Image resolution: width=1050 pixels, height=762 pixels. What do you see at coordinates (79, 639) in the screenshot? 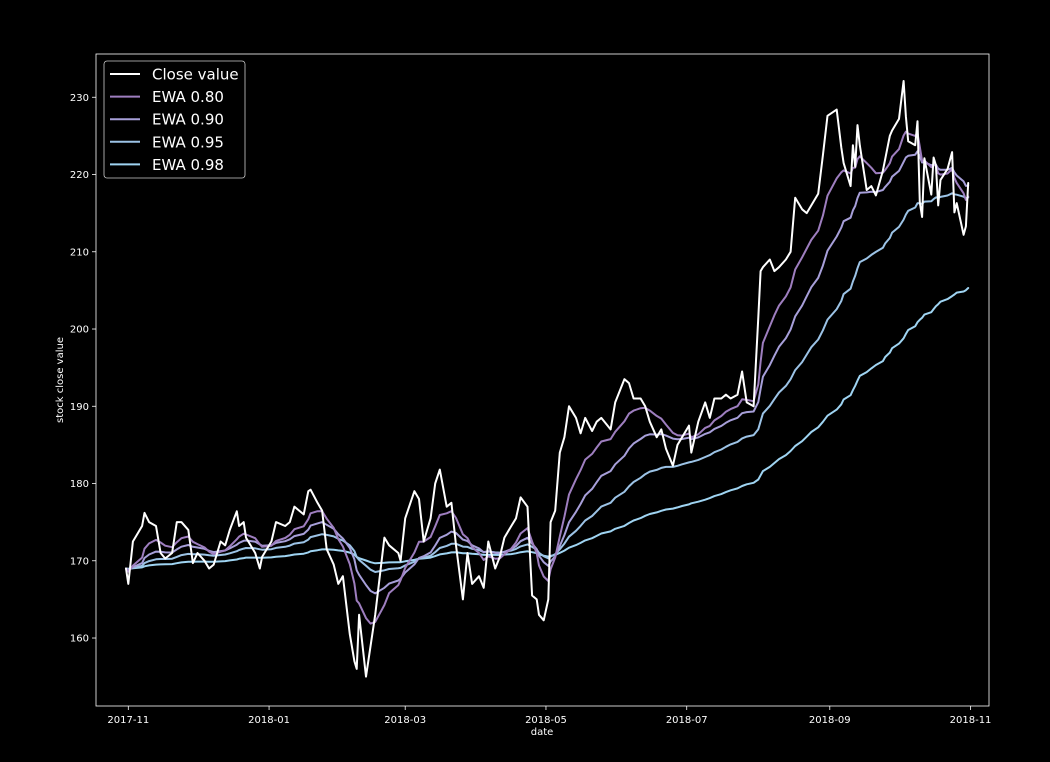
I see `y-tick-label: 160` at bounding box center [79, 639].